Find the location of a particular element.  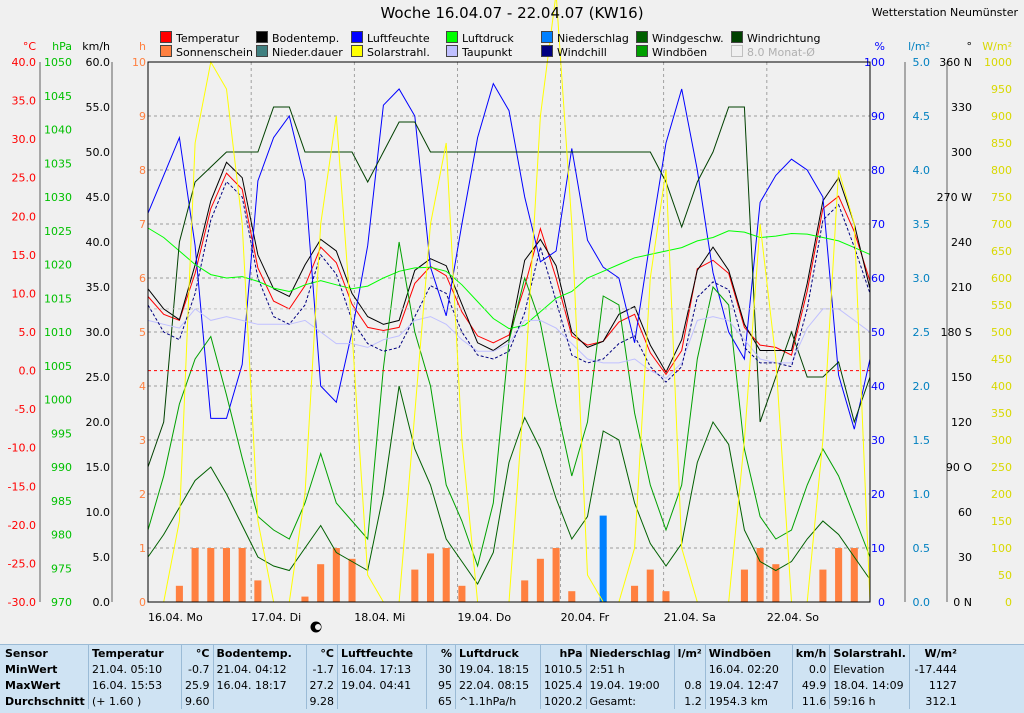

axis-tick-solar: 250 is located at coordinates (1001, 467).